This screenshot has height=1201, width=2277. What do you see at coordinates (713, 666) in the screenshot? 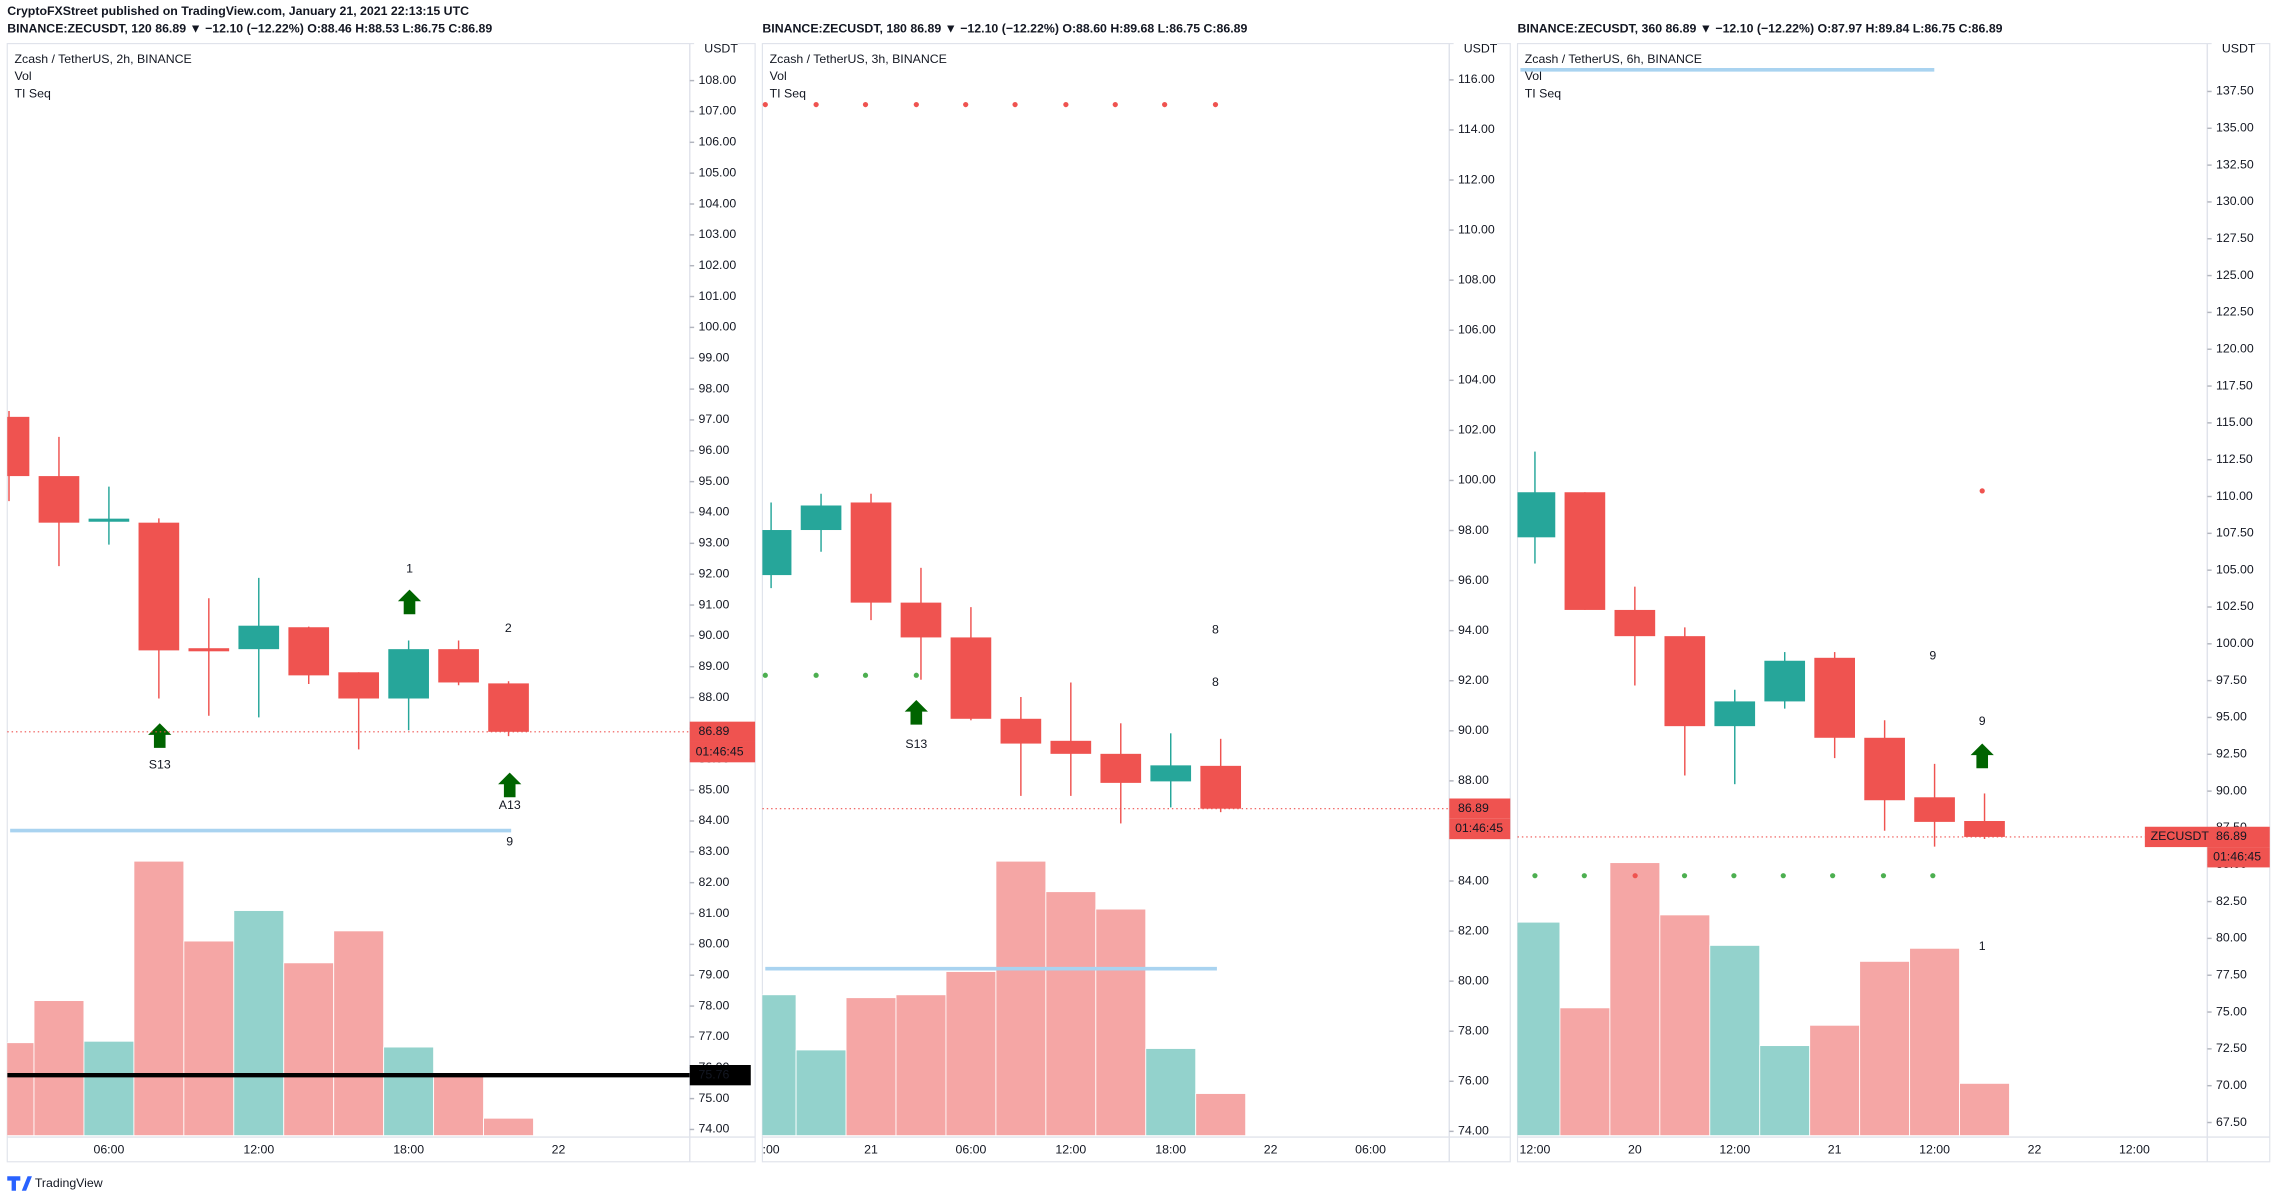
I see `y-tick-label: 89.00` at bounding box center [713, 666].